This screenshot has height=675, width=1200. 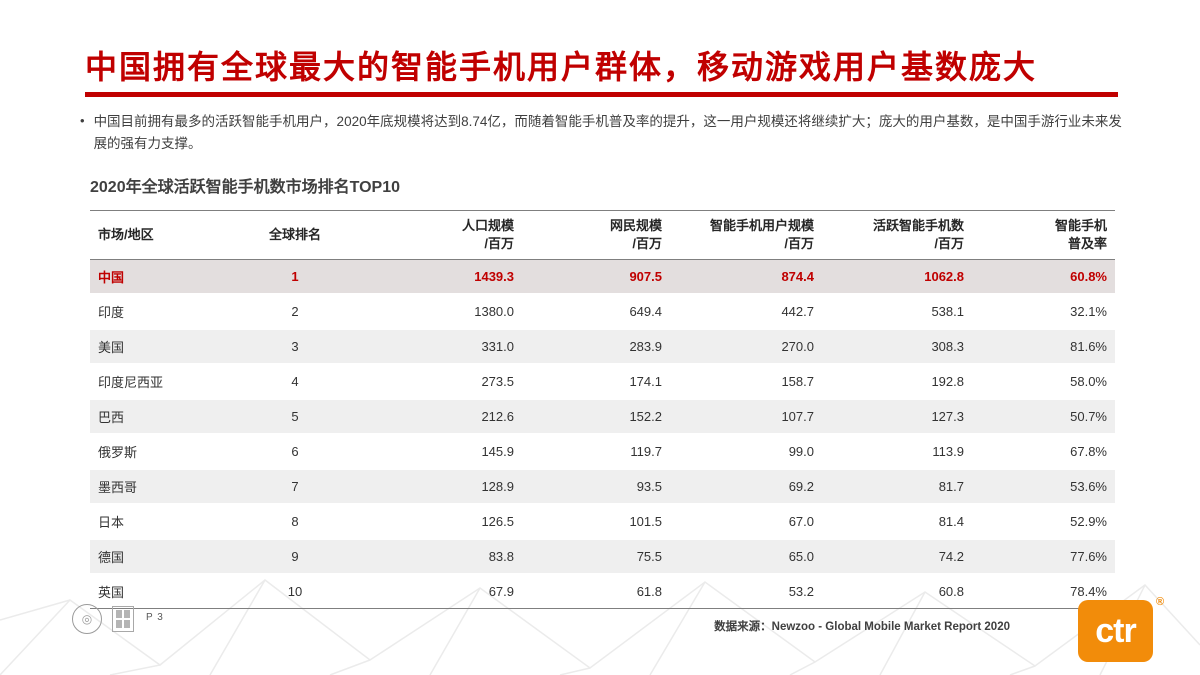 What do you see at coordinates (111, 558) in the screenshot?
I see `table-cell: 德国` at bounding box center [111, 558].